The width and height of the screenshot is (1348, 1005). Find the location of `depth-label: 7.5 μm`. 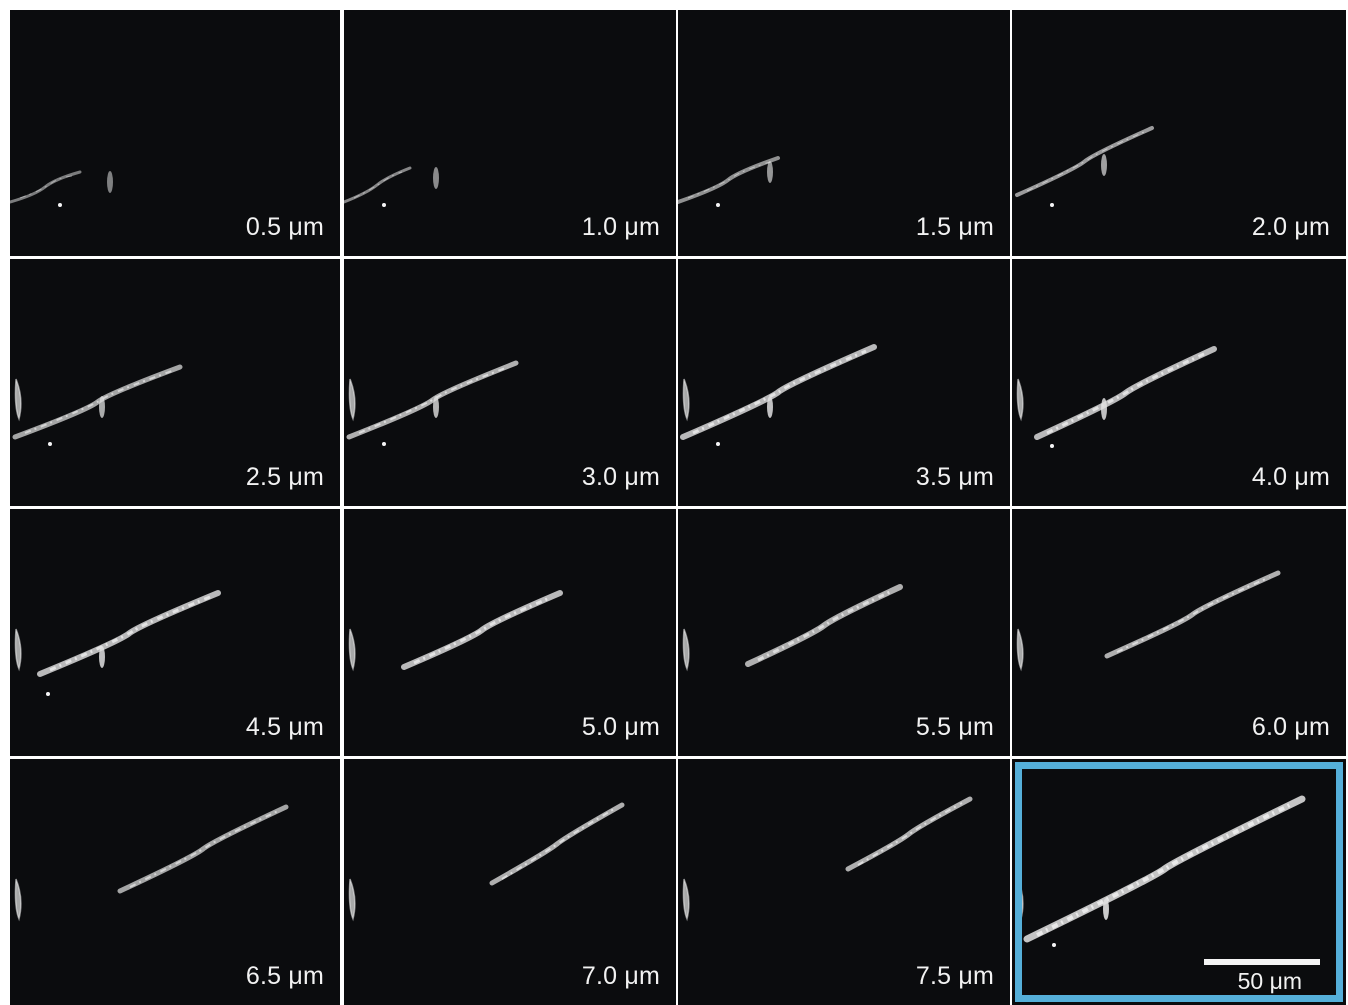

depth-label: 7.5 μm is located at coordinates (954, 976).